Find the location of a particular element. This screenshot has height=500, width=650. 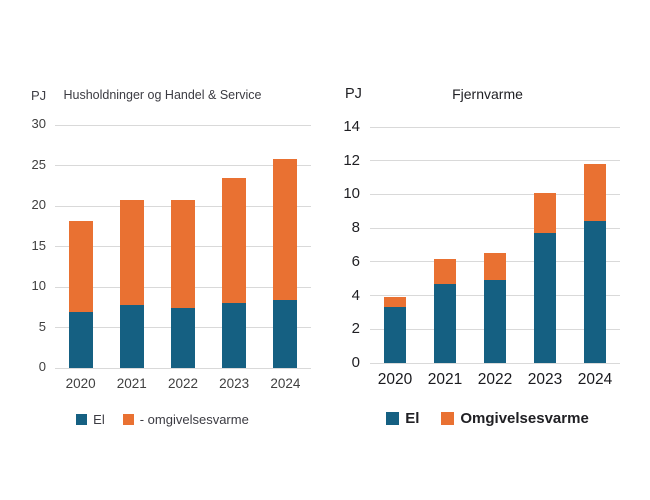

y-axis-tick-label: 15 is located at coordinates (38, 245).